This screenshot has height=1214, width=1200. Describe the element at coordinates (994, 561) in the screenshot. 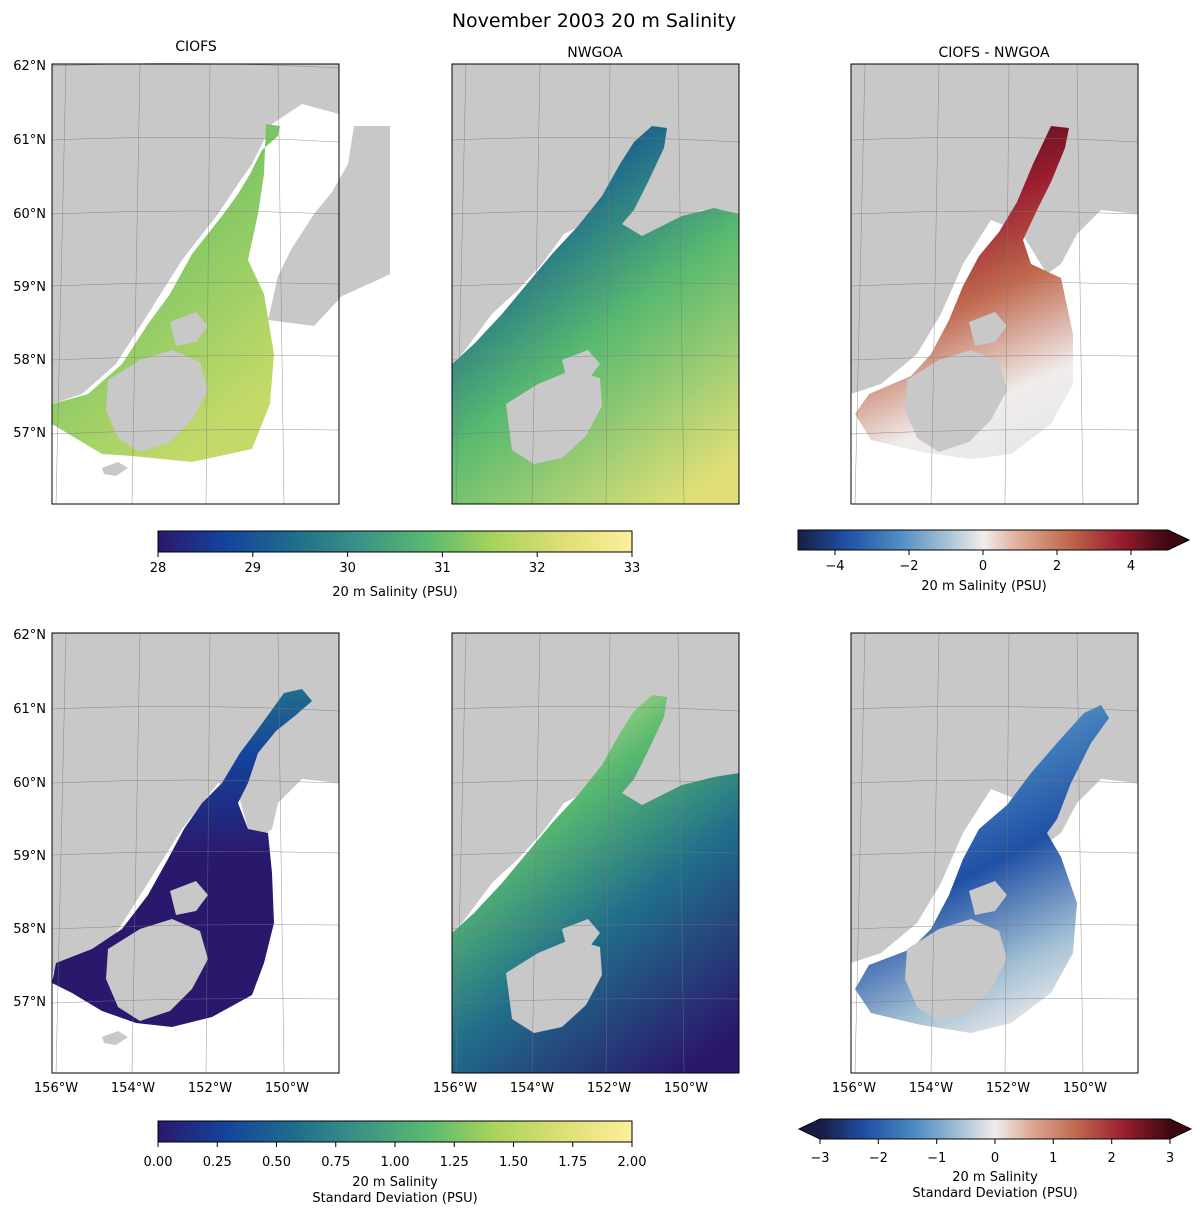

I see `colorbar-salinity-difference: −4 −2 0 2 4 20 m Salinity (PSU)` at that location.